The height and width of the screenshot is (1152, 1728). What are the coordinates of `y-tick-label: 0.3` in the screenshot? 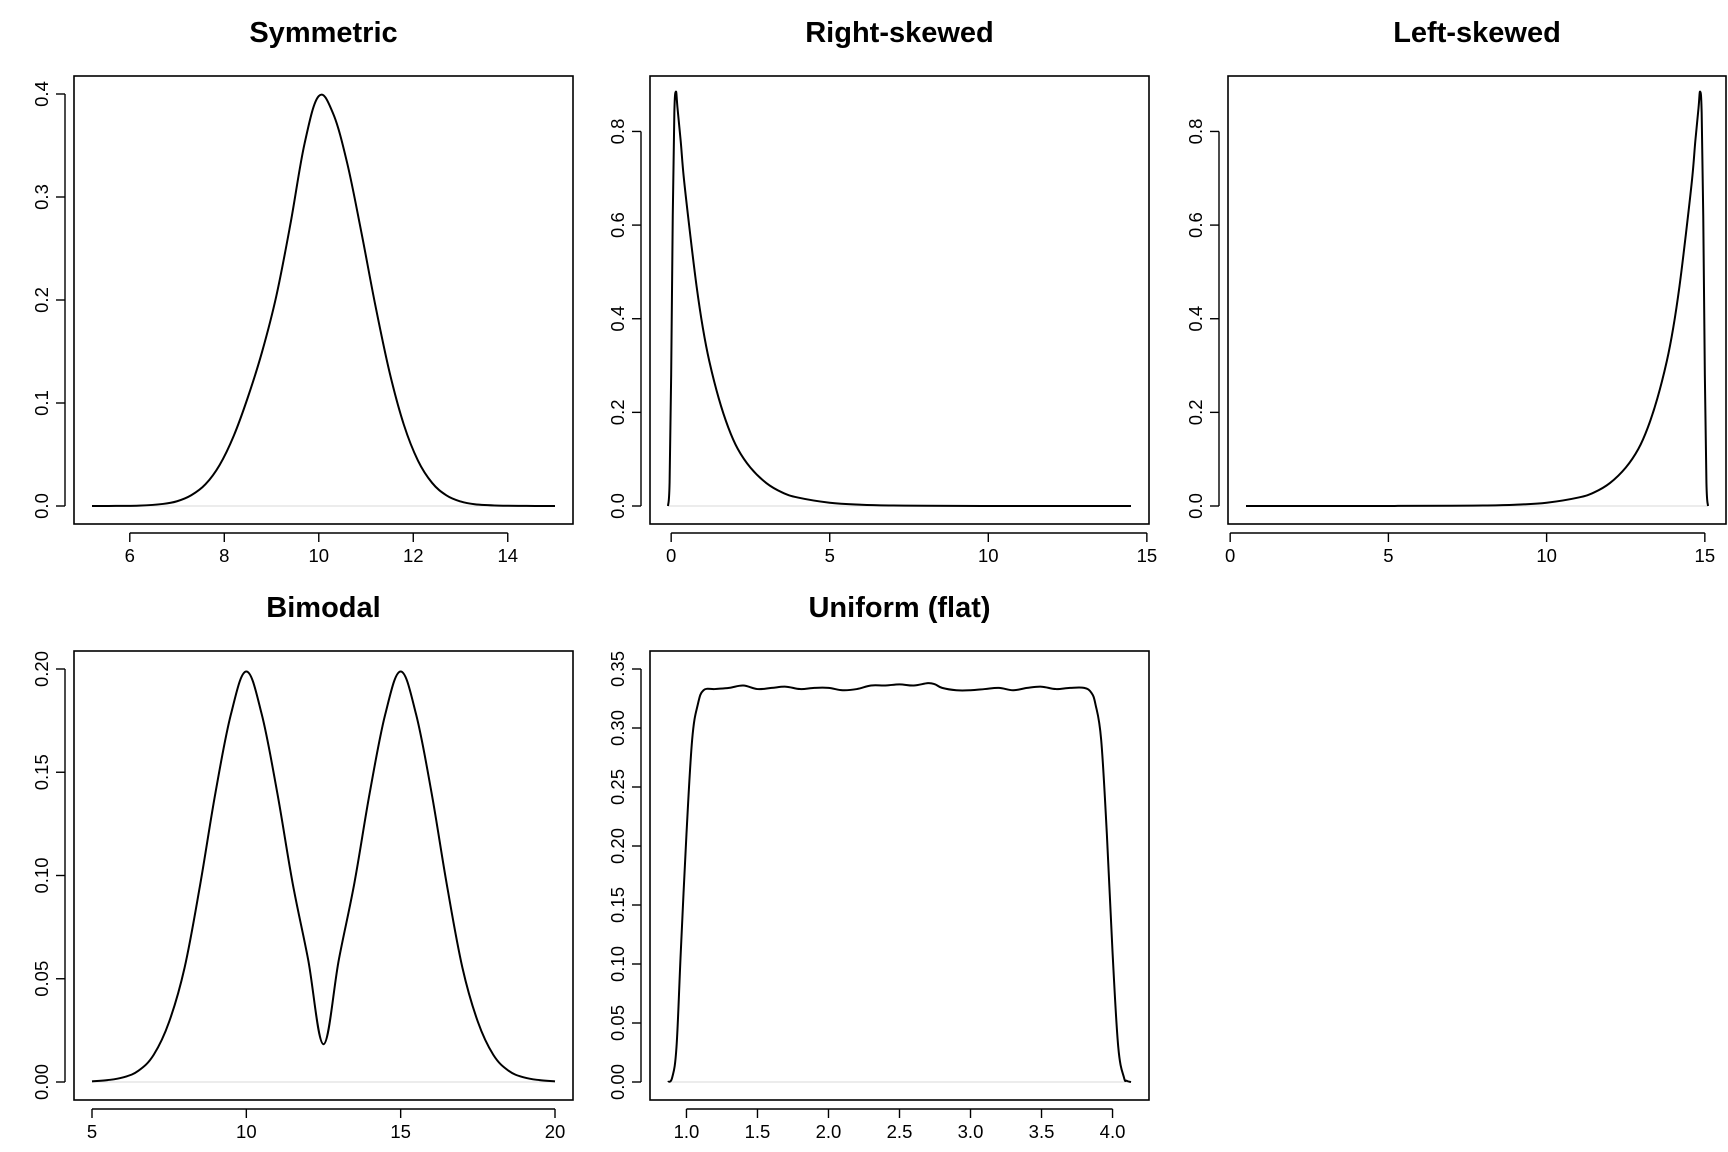 It's located at (41, 197).